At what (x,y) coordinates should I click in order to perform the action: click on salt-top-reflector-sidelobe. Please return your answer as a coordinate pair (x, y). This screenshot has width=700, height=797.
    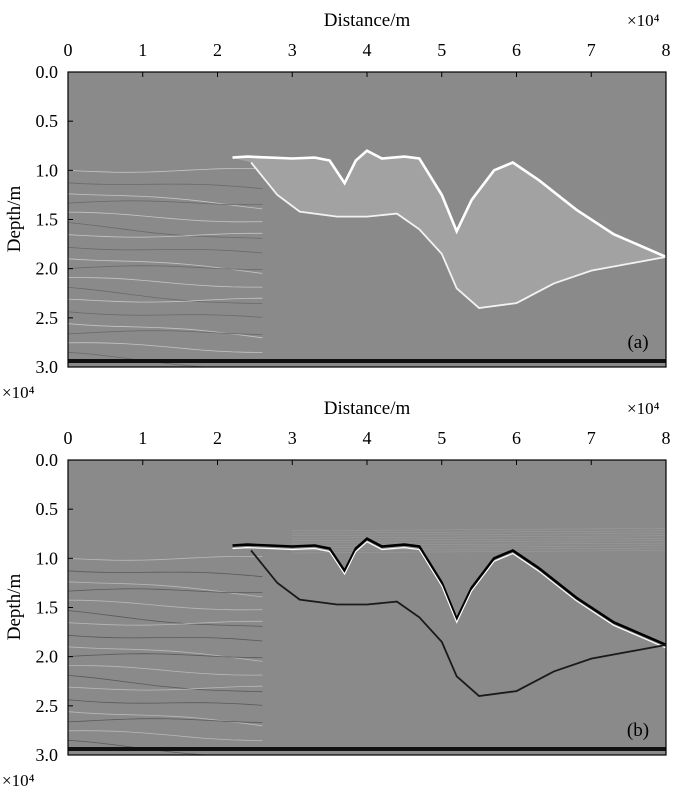
    Looking at the image, I should click on (449, 594).